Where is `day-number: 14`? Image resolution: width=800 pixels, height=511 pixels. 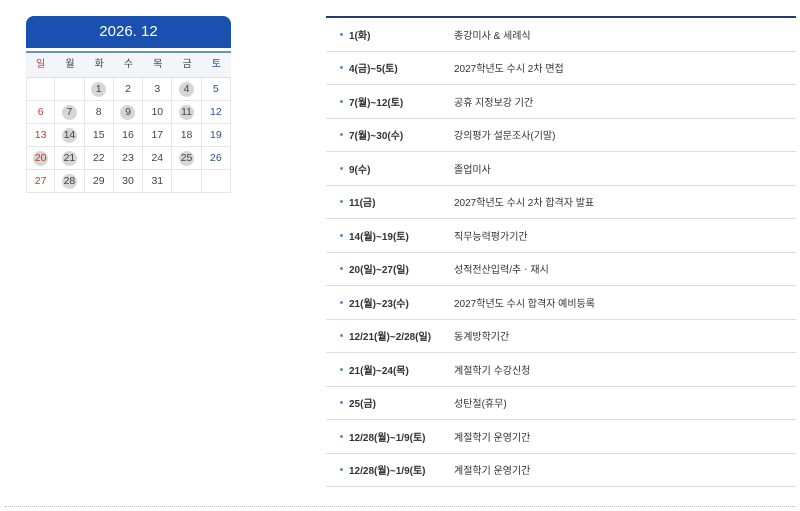
day-number: 14 is located at coordinates (69, 135).